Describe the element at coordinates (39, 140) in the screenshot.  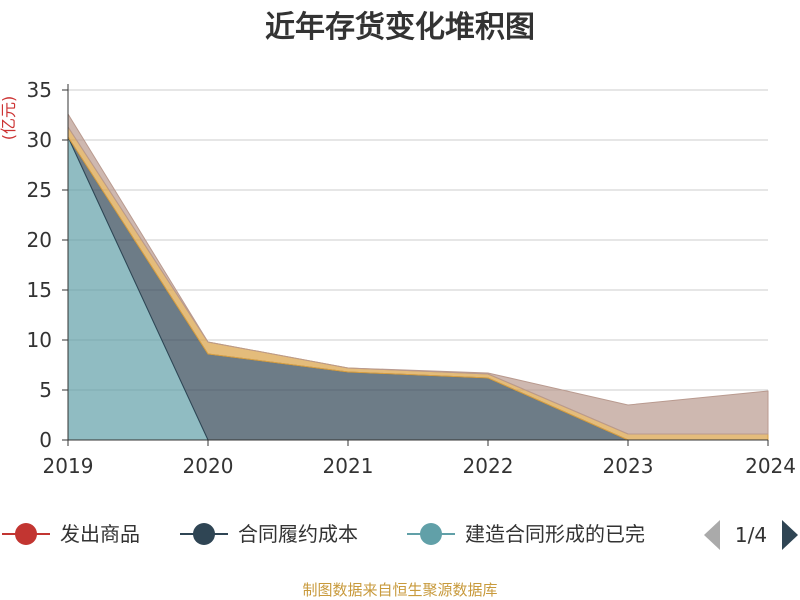
I see `y-tick-label: 30` at that location.